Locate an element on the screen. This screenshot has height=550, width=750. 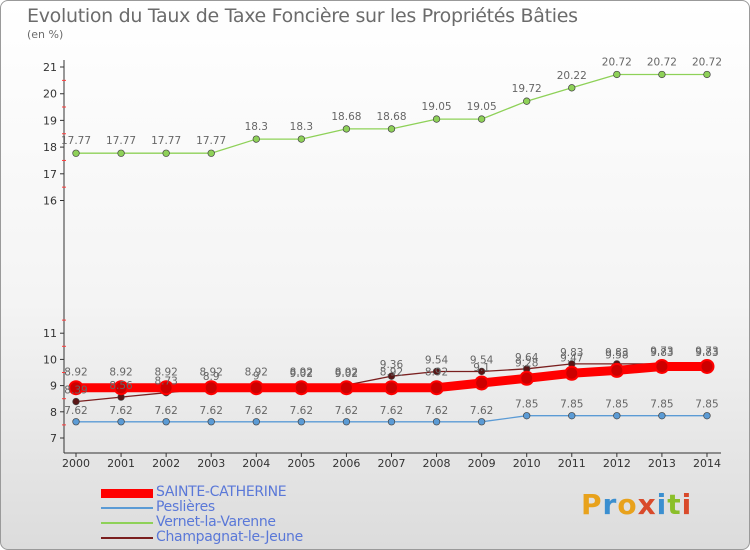
y-tick-label: 7 is located at coordinates (53, 438).